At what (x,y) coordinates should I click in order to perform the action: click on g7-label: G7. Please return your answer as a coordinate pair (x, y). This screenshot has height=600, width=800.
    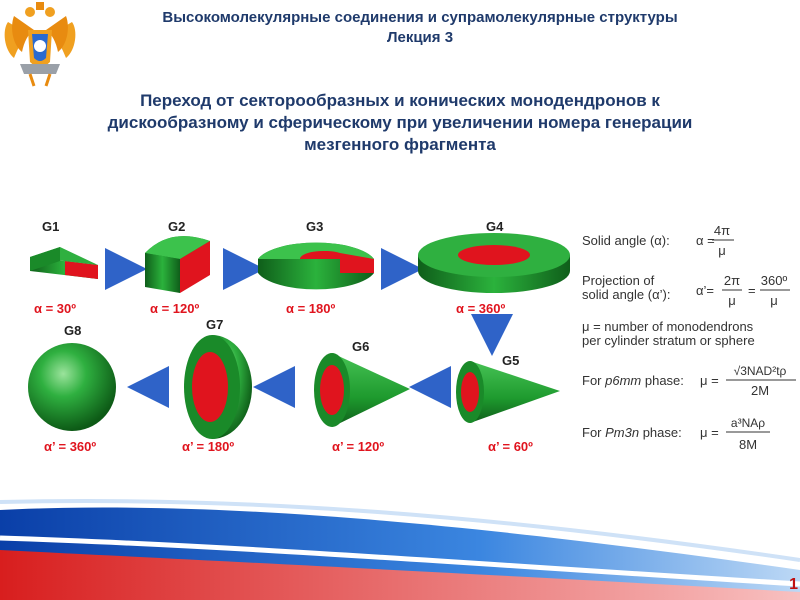
    Looking at the image, I should click on (214, 324).